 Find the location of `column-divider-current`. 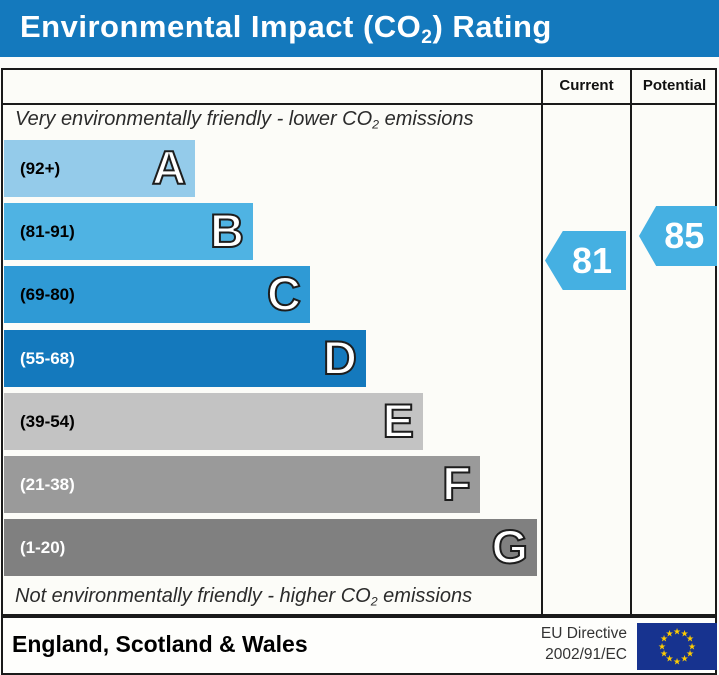

column-divider-current is located at coordinates (542, 342).